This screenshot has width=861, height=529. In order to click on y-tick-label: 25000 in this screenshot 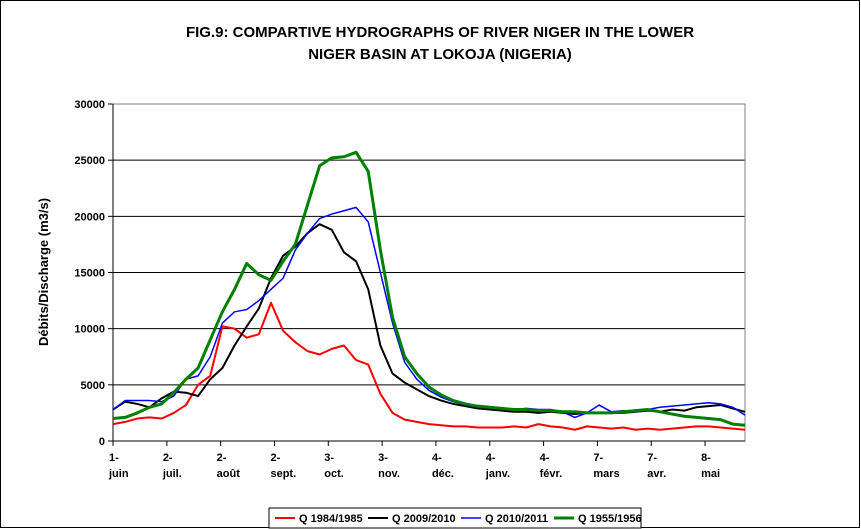, I will do `click(89, 161)`.